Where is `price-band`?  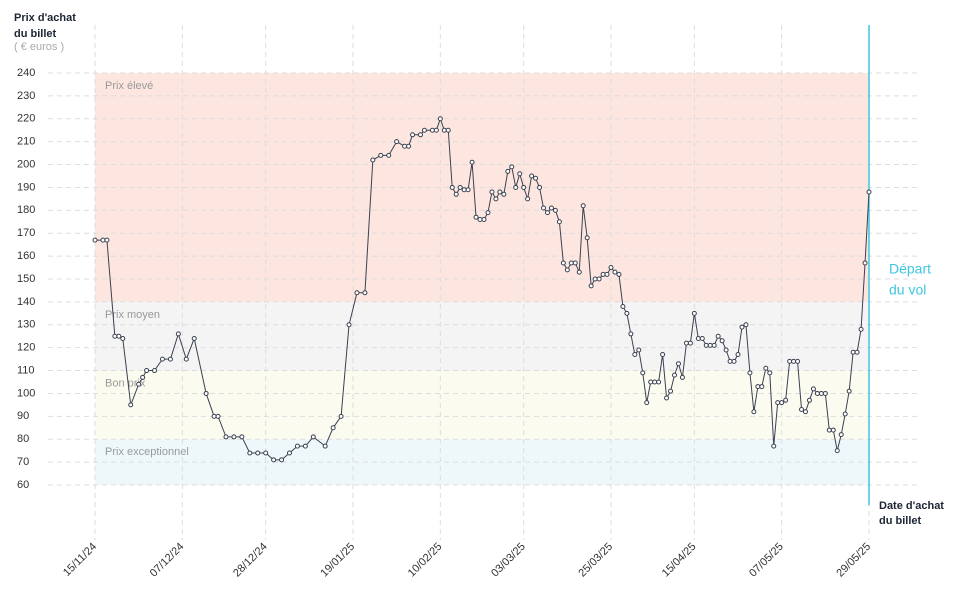
price-band is located at coordinates (482, 336).